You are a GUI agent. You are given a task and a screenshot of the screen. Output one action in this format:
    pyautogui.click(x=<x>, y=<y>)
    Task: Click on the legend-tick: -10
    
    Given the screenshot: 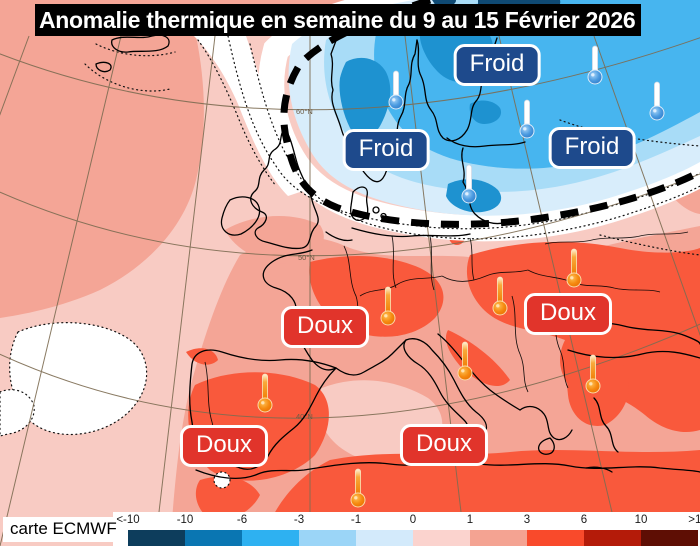 What is the action you would take?
    pyautogui.click(x=185, y=520)
    